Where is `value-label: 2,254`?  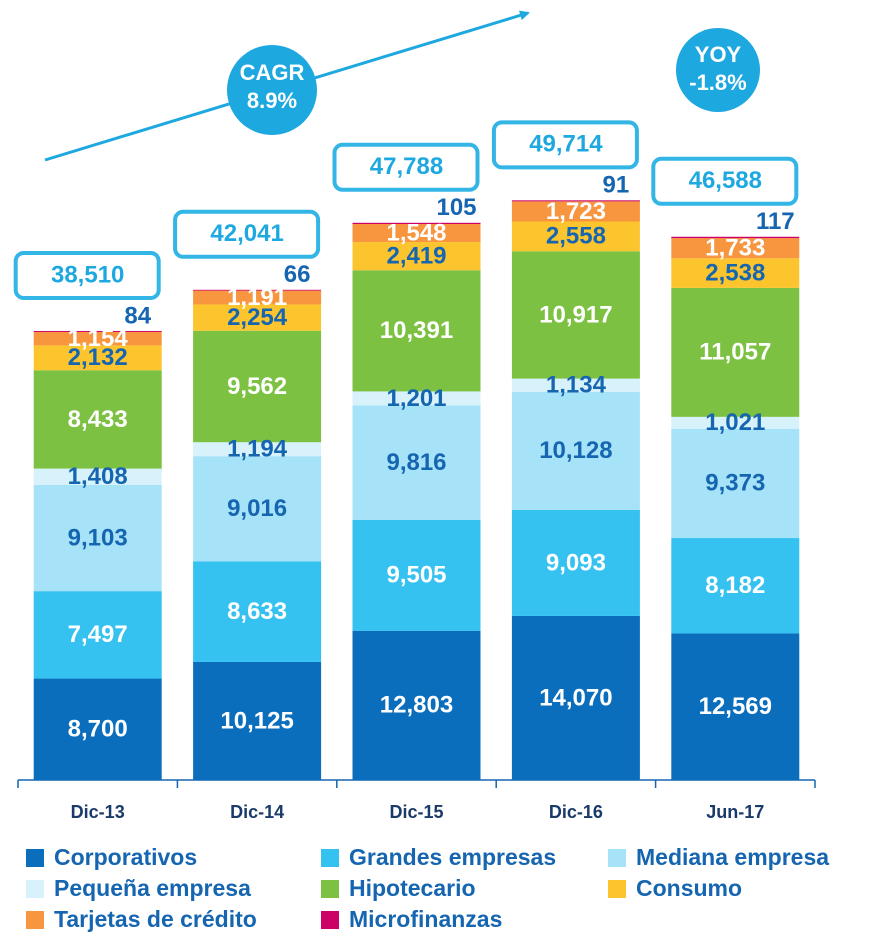 value-label: 2,254 is located at coordinates (257, 317).